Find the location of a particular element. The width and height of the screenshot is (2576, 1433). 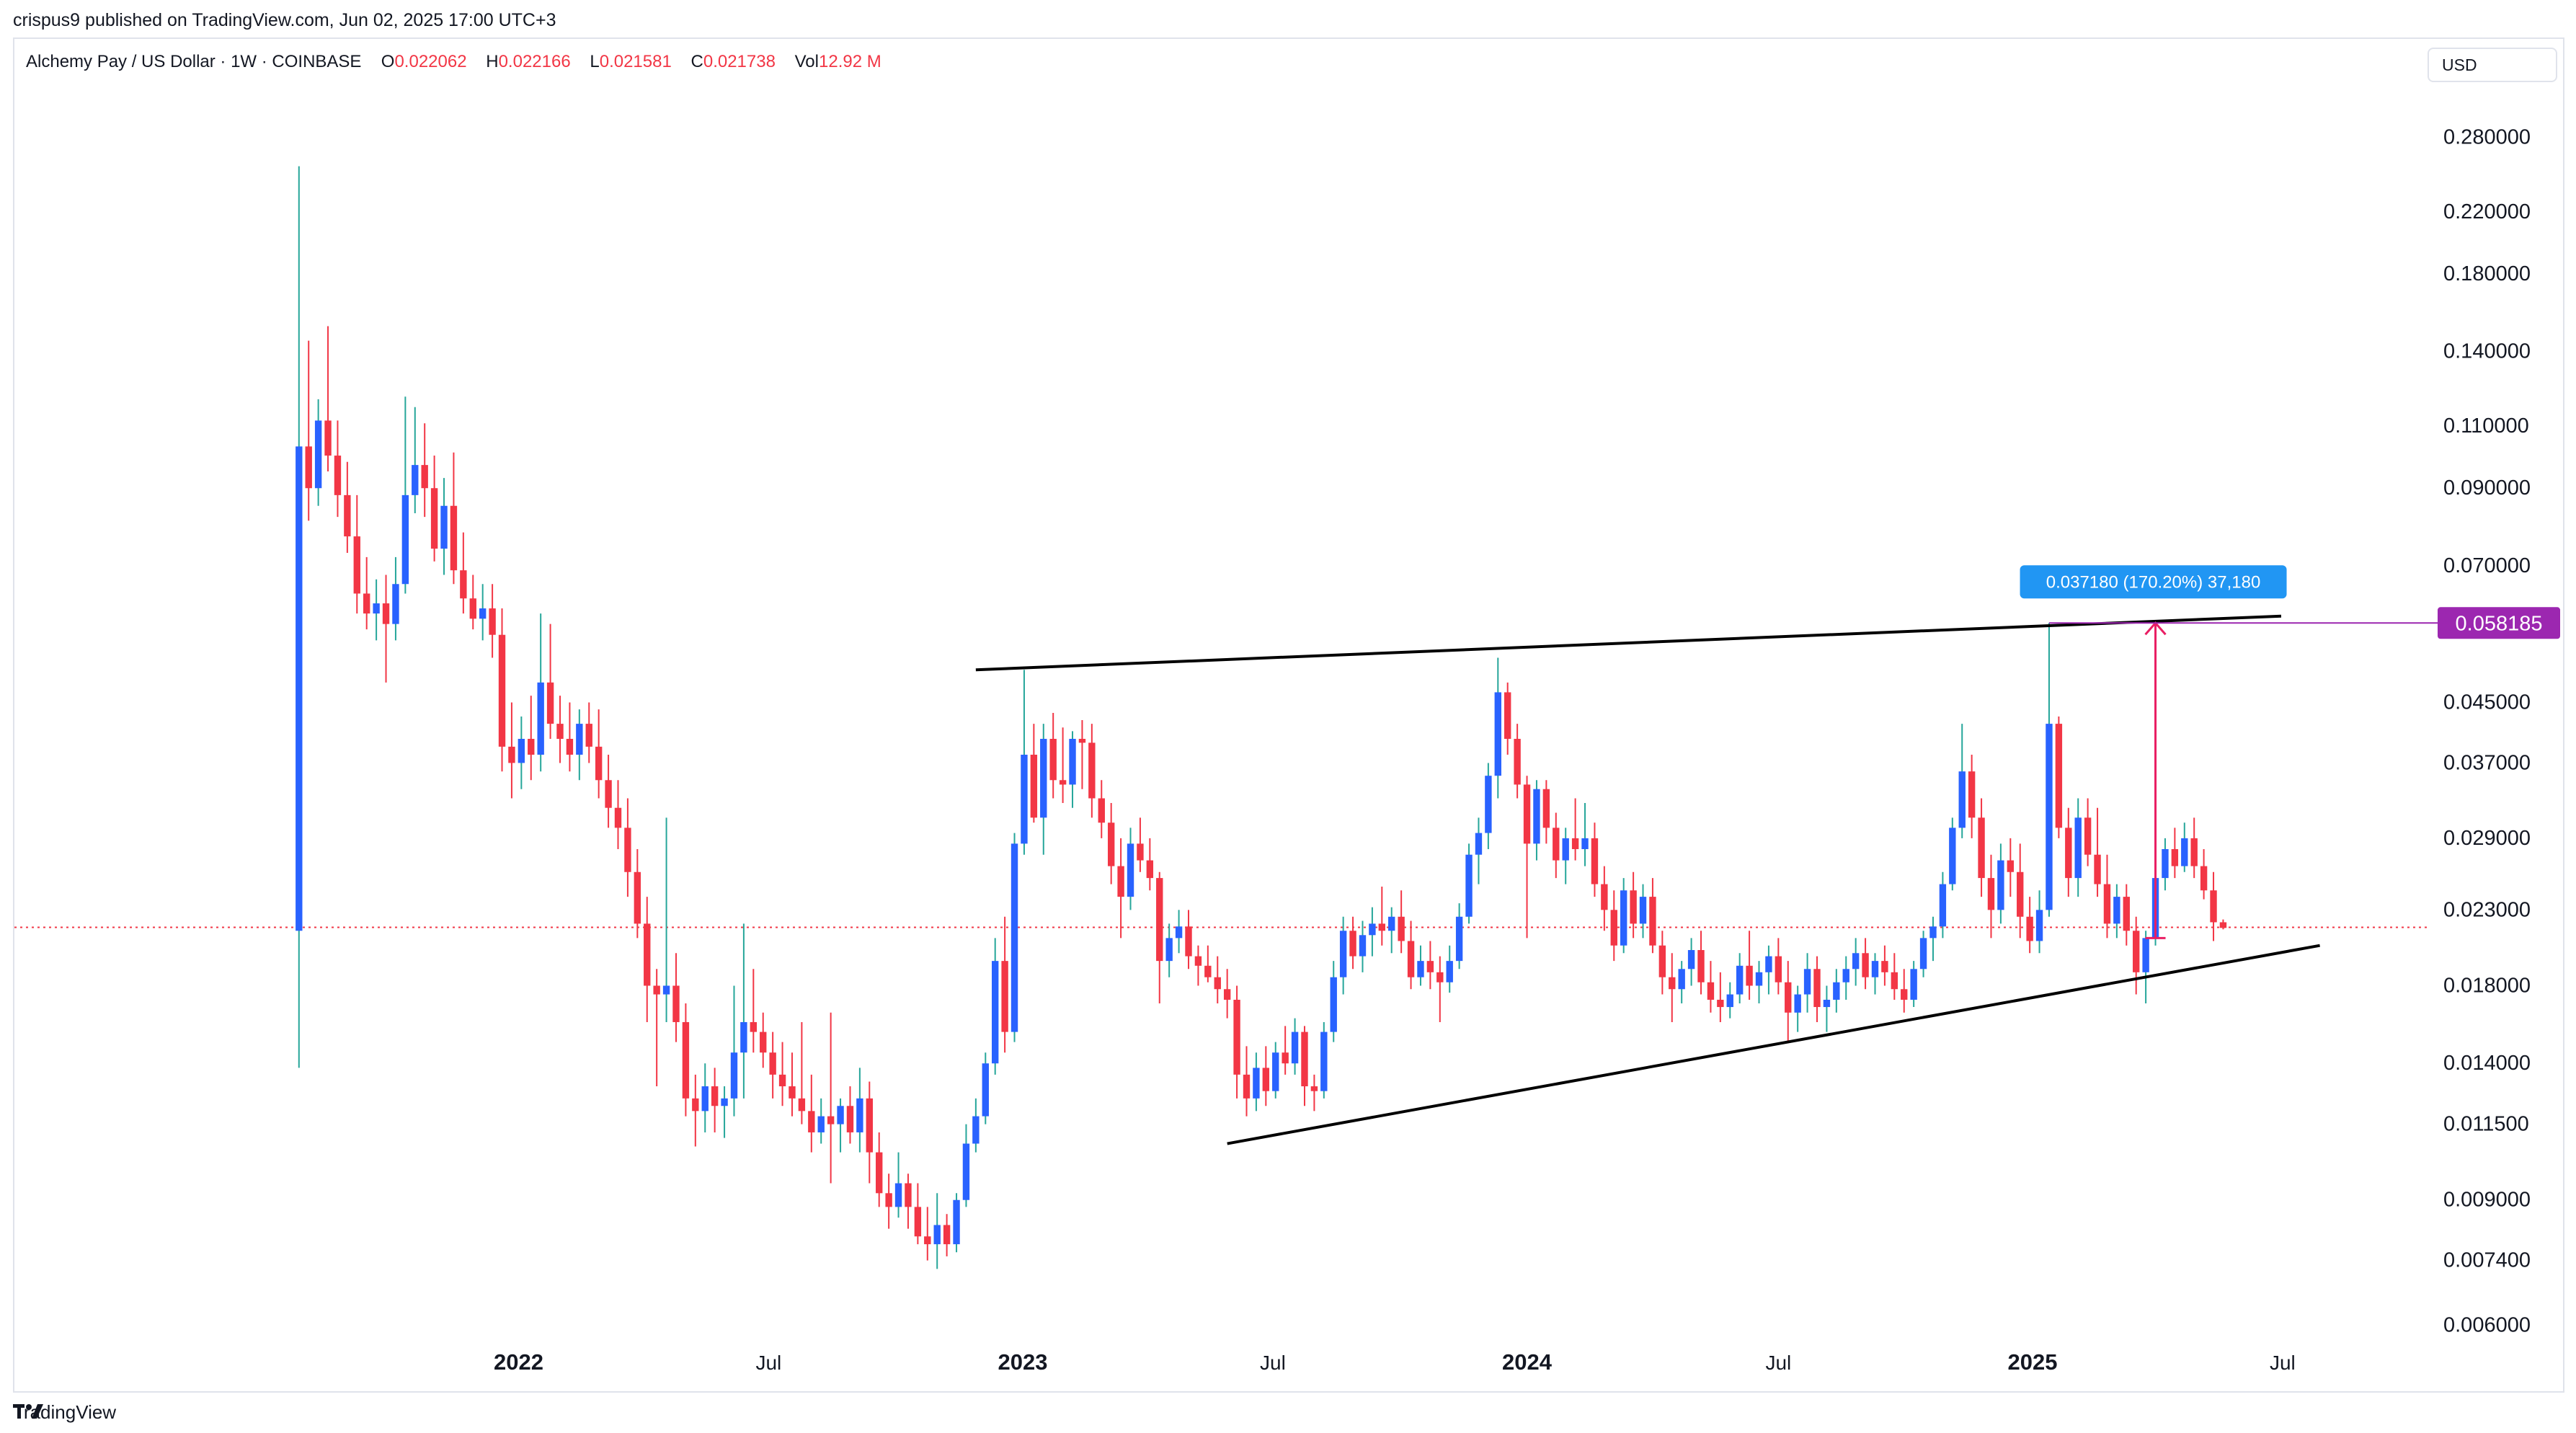

currency-selector: USD is located at coordinates (2492, 65).